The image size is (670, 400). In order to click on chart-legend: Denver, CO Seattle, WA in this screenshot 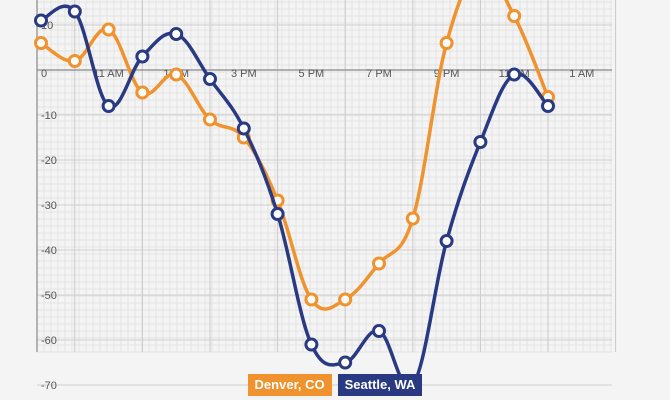, I will do `click(335, 385)`.